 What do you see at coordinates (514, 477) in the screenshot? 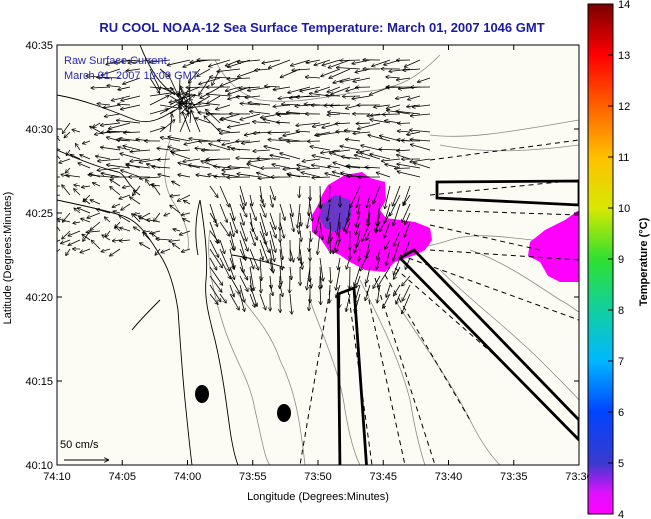
I see `x-tick-label: 73:35` at bounding box center [514, 477].